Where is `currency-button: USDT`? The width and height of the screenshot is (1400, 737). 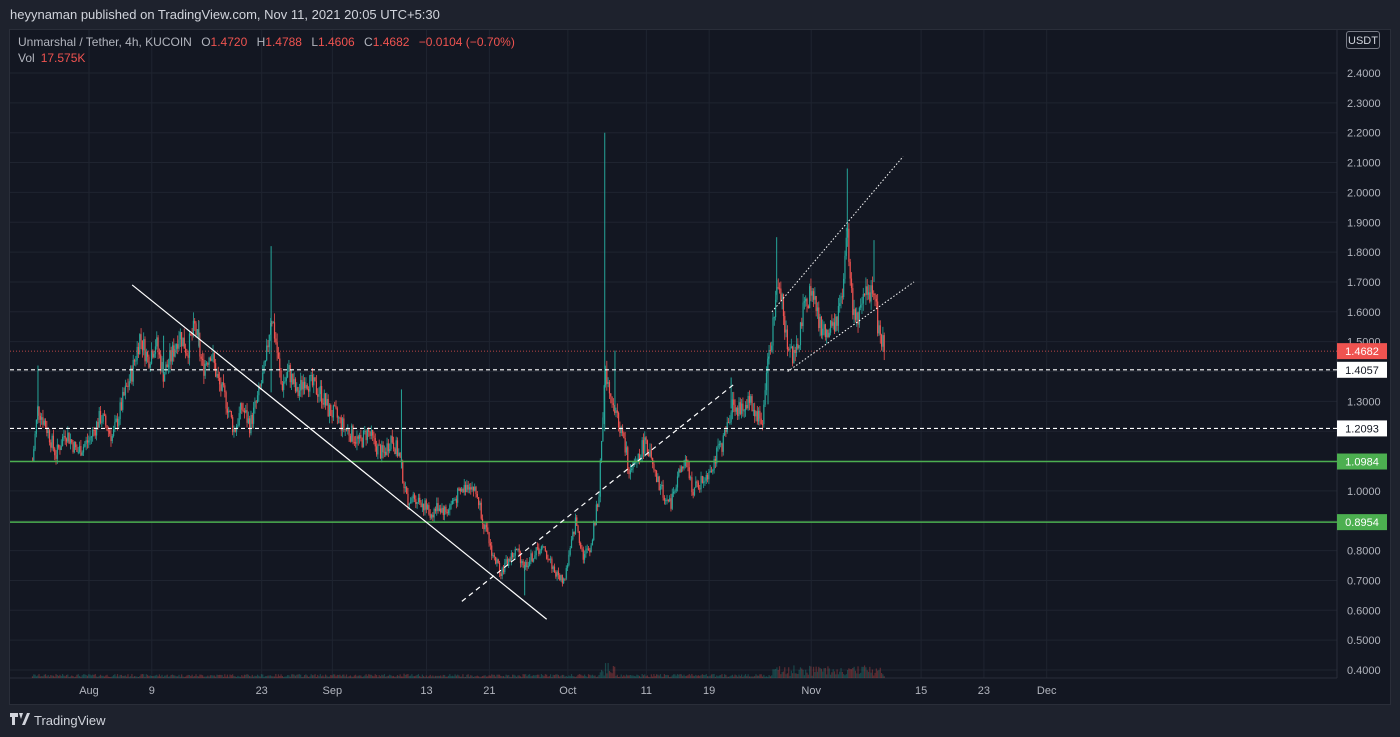 currency-button: USDT is located at coordinates (1363, 40).